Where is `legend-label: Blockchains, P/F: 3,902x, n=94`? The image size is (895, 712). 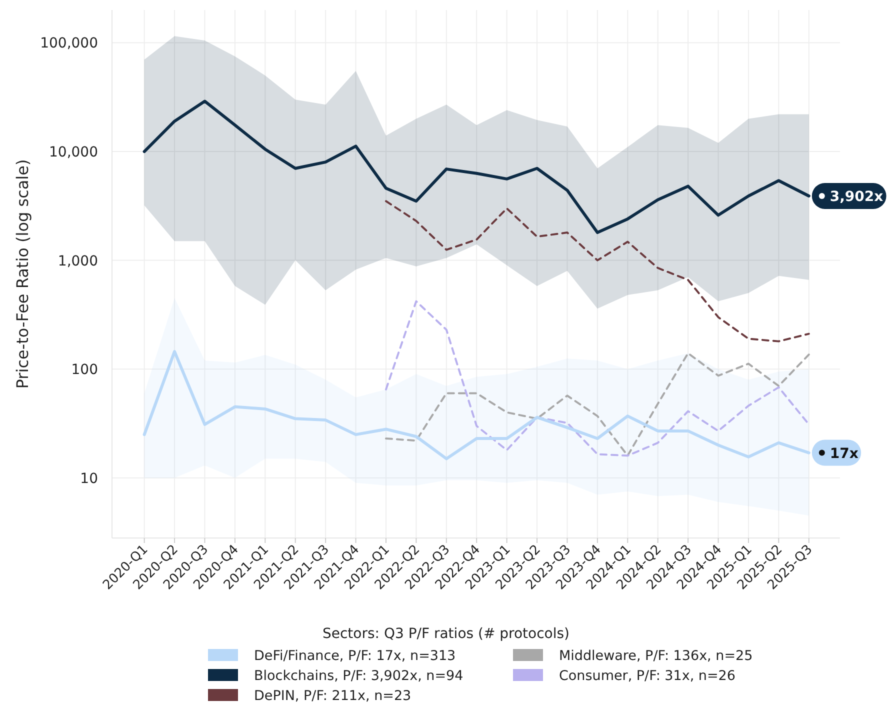
legend-label: Blockchains, P/F: 3,902x, n=94 is located at coordinates (359, 676).